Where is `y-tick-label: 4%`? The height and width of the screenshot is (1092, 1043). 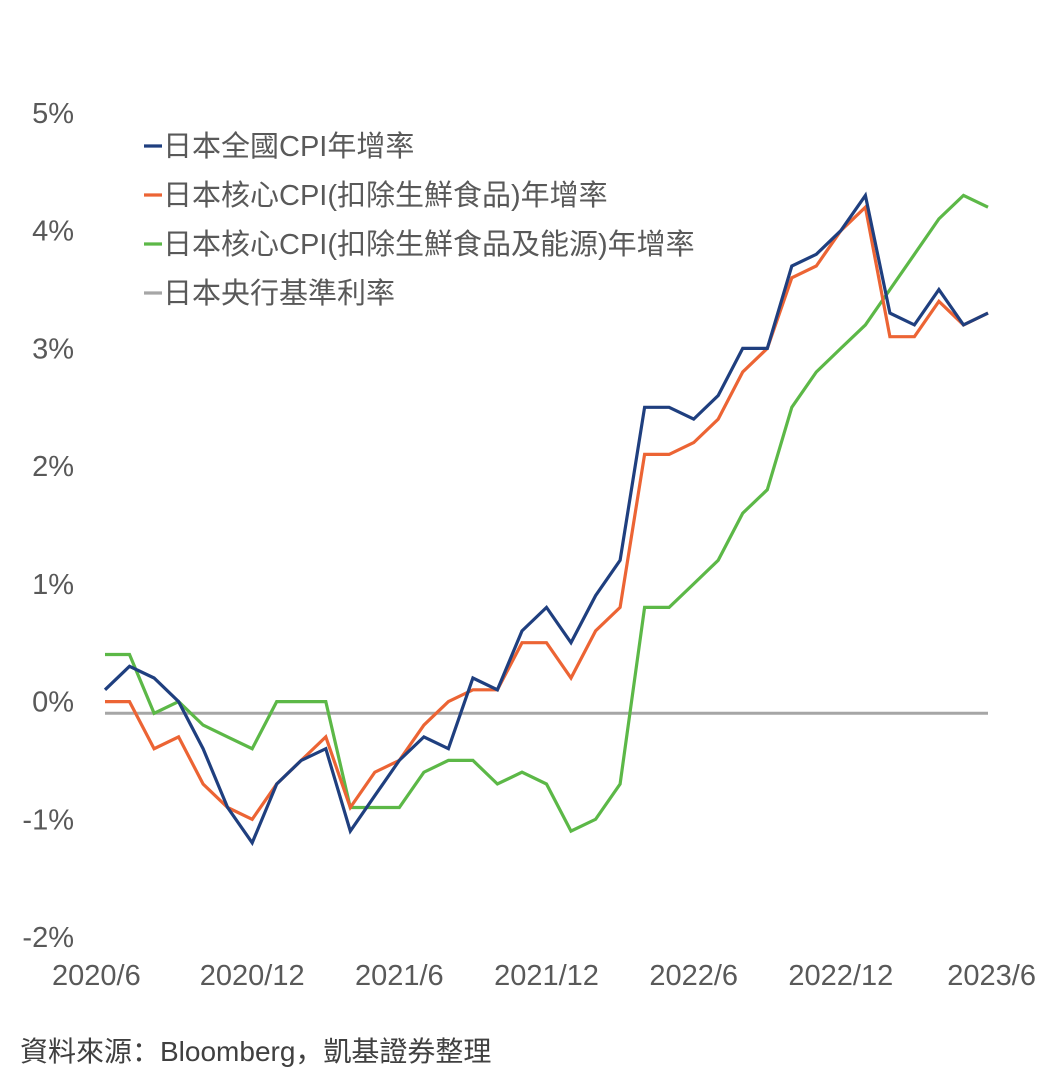 y-tick-label: 4% is located at coordinates (53, 232).